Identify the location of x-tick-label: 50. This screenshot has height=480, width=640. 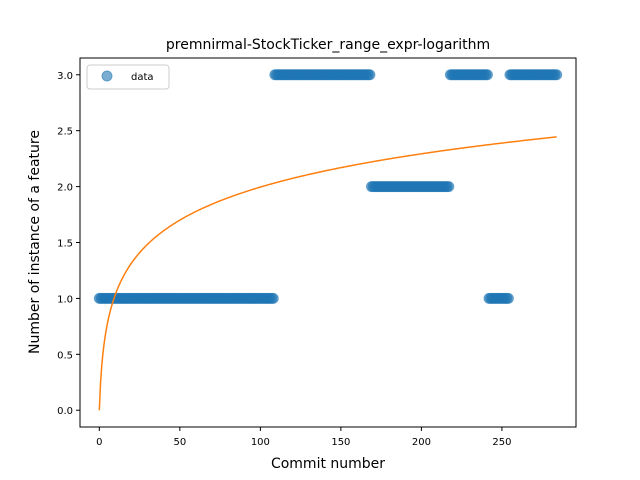
(179, 442).